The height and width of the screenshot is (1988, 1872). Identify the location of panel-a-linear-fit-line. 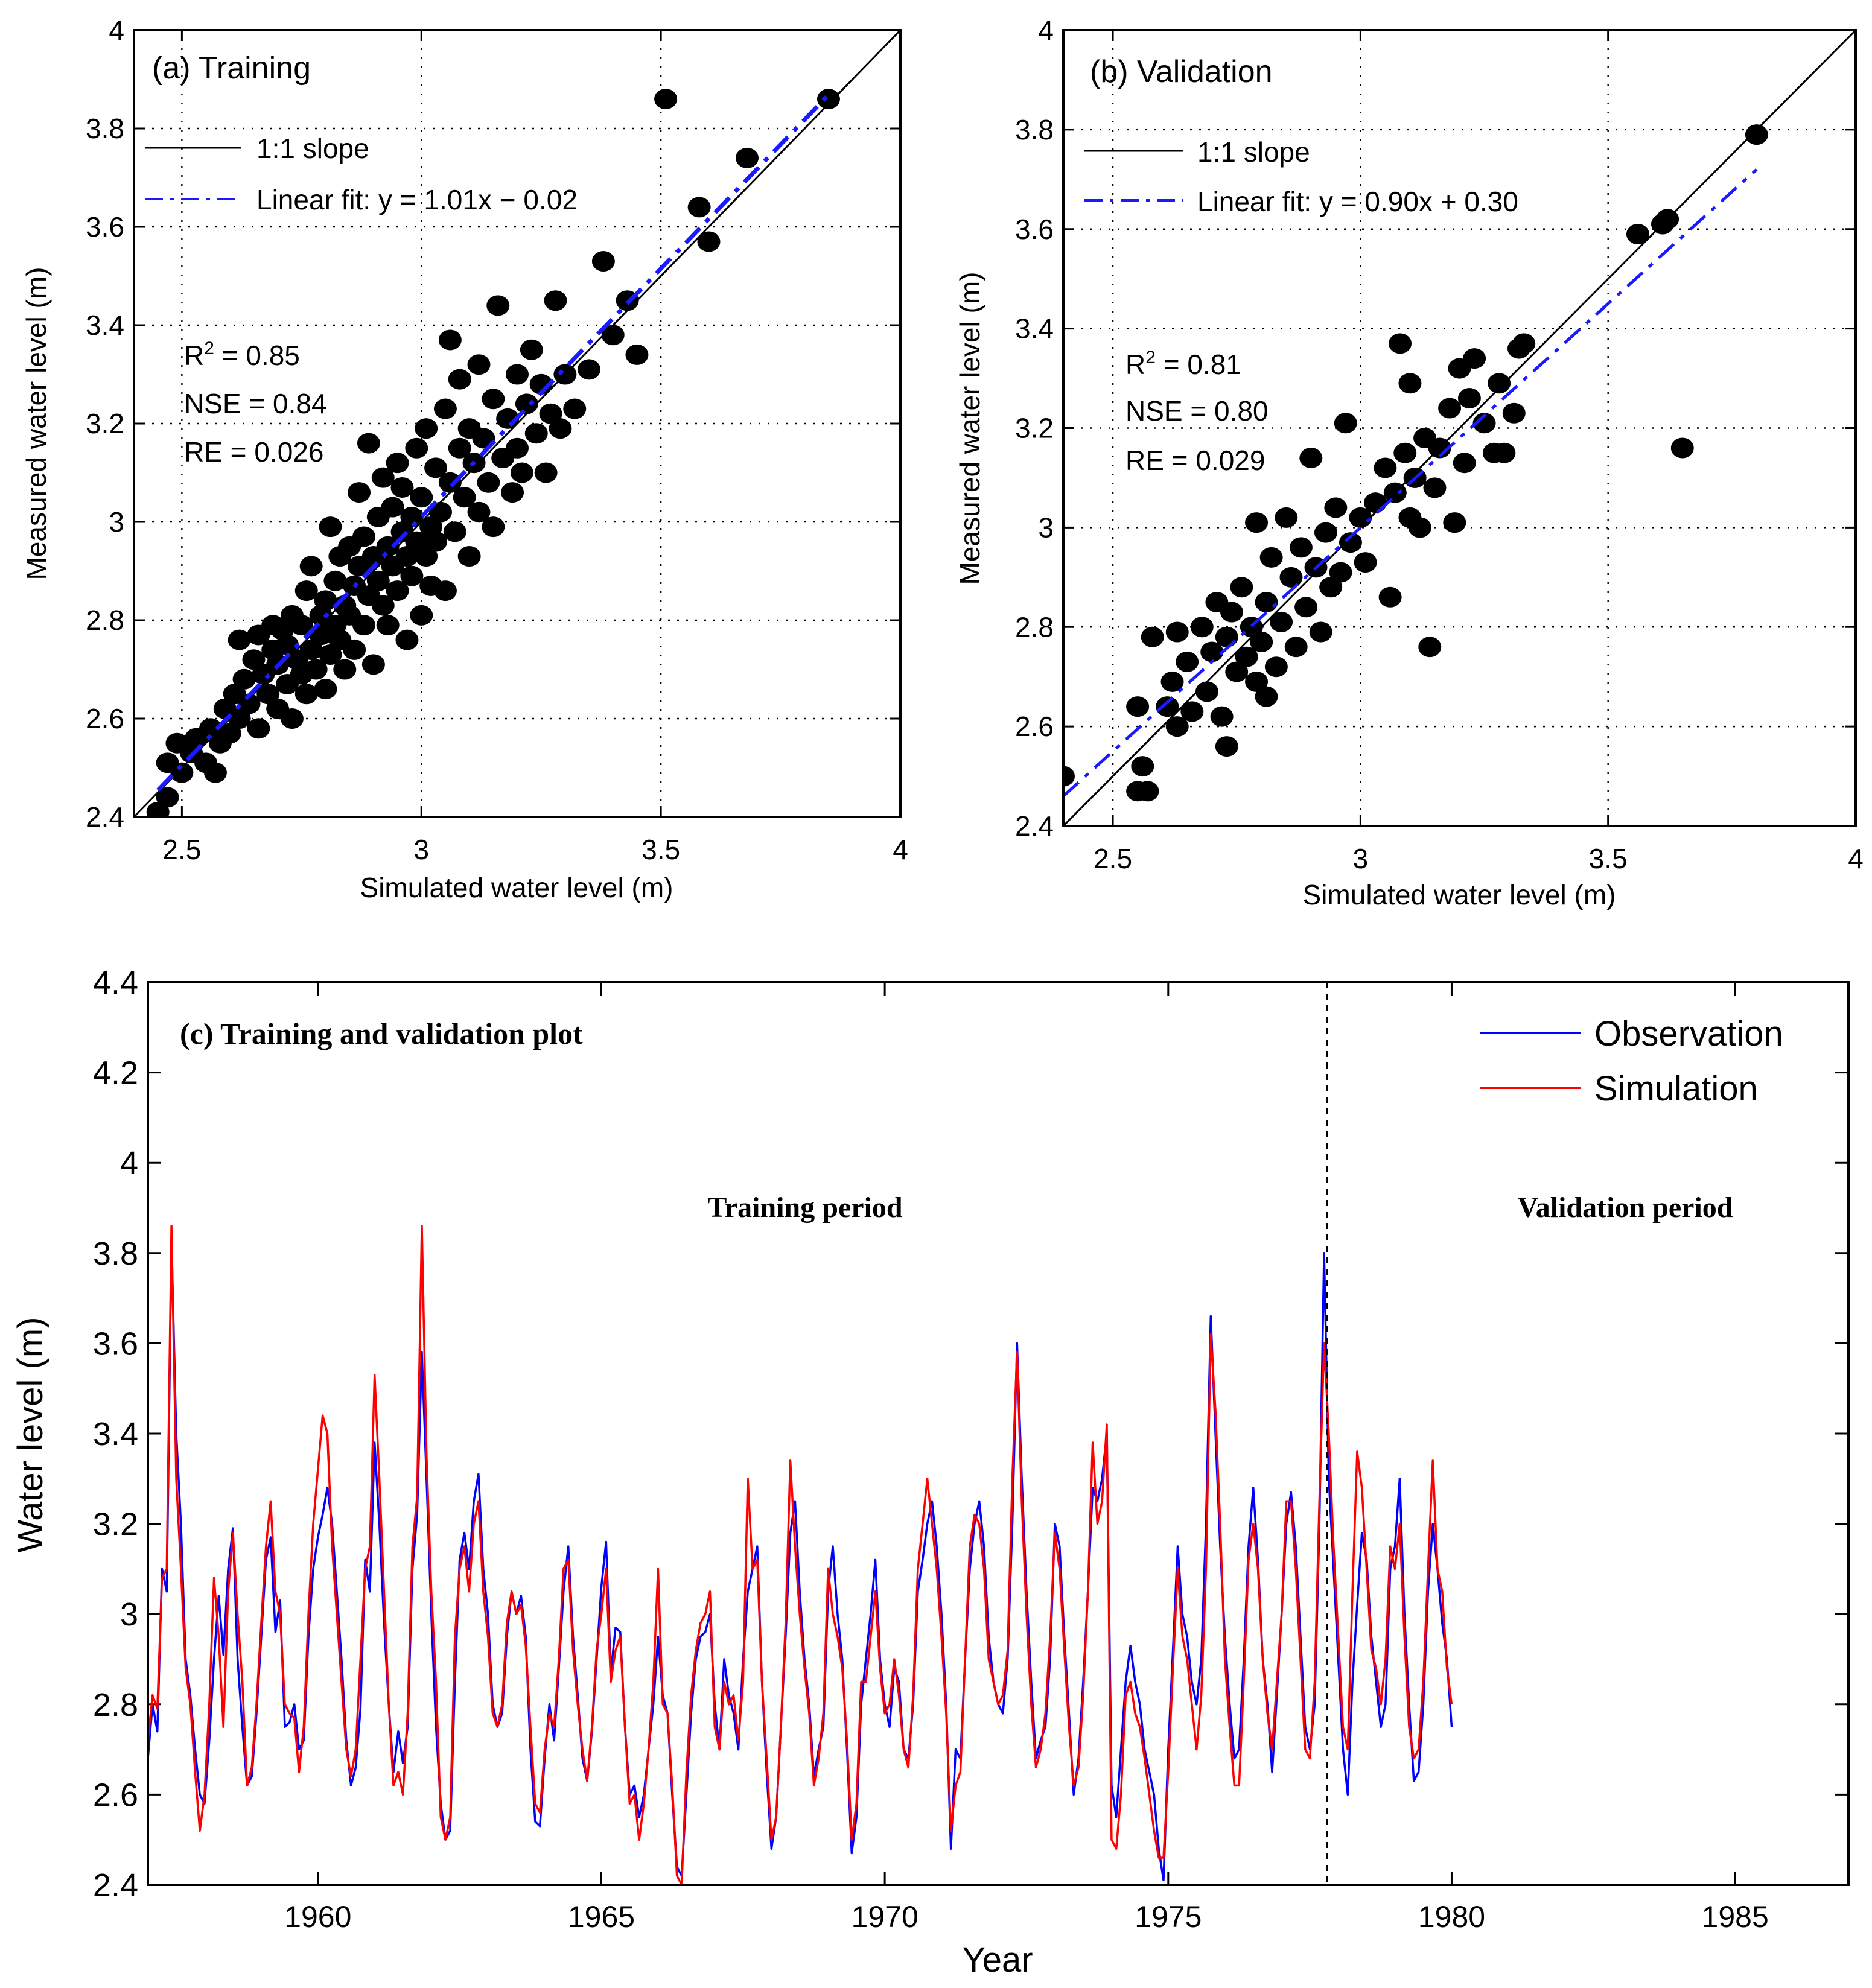
(493, 442).